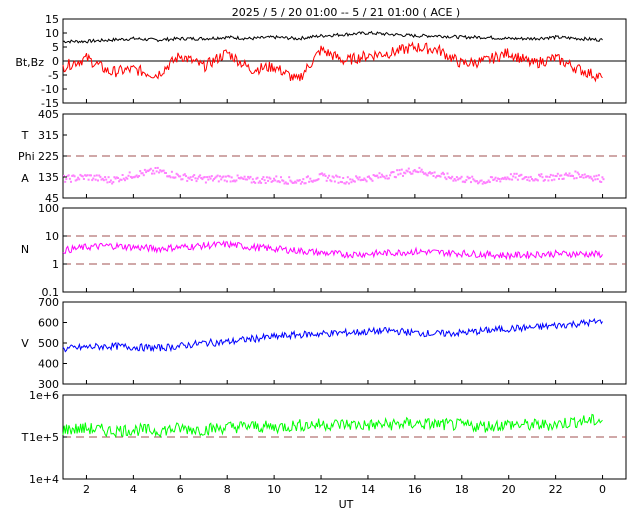 Image resolution: width=640 pixels, height=512 pixels. What do you see at coordinates (332, 37) in the screenshot?
I see `bt-series-line` at bounding box center [332, 37].